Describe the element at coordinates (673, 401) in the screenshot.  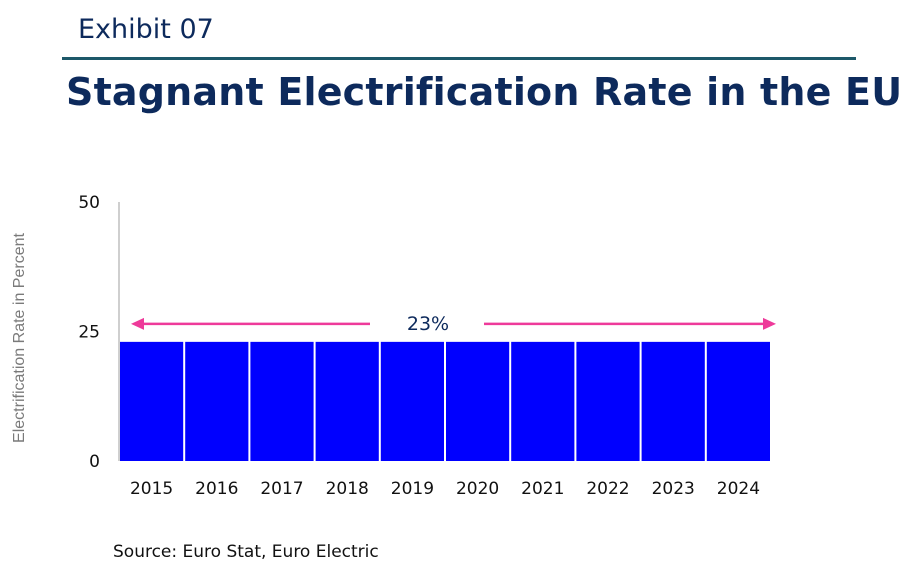
I see `bar-2023` at that location.